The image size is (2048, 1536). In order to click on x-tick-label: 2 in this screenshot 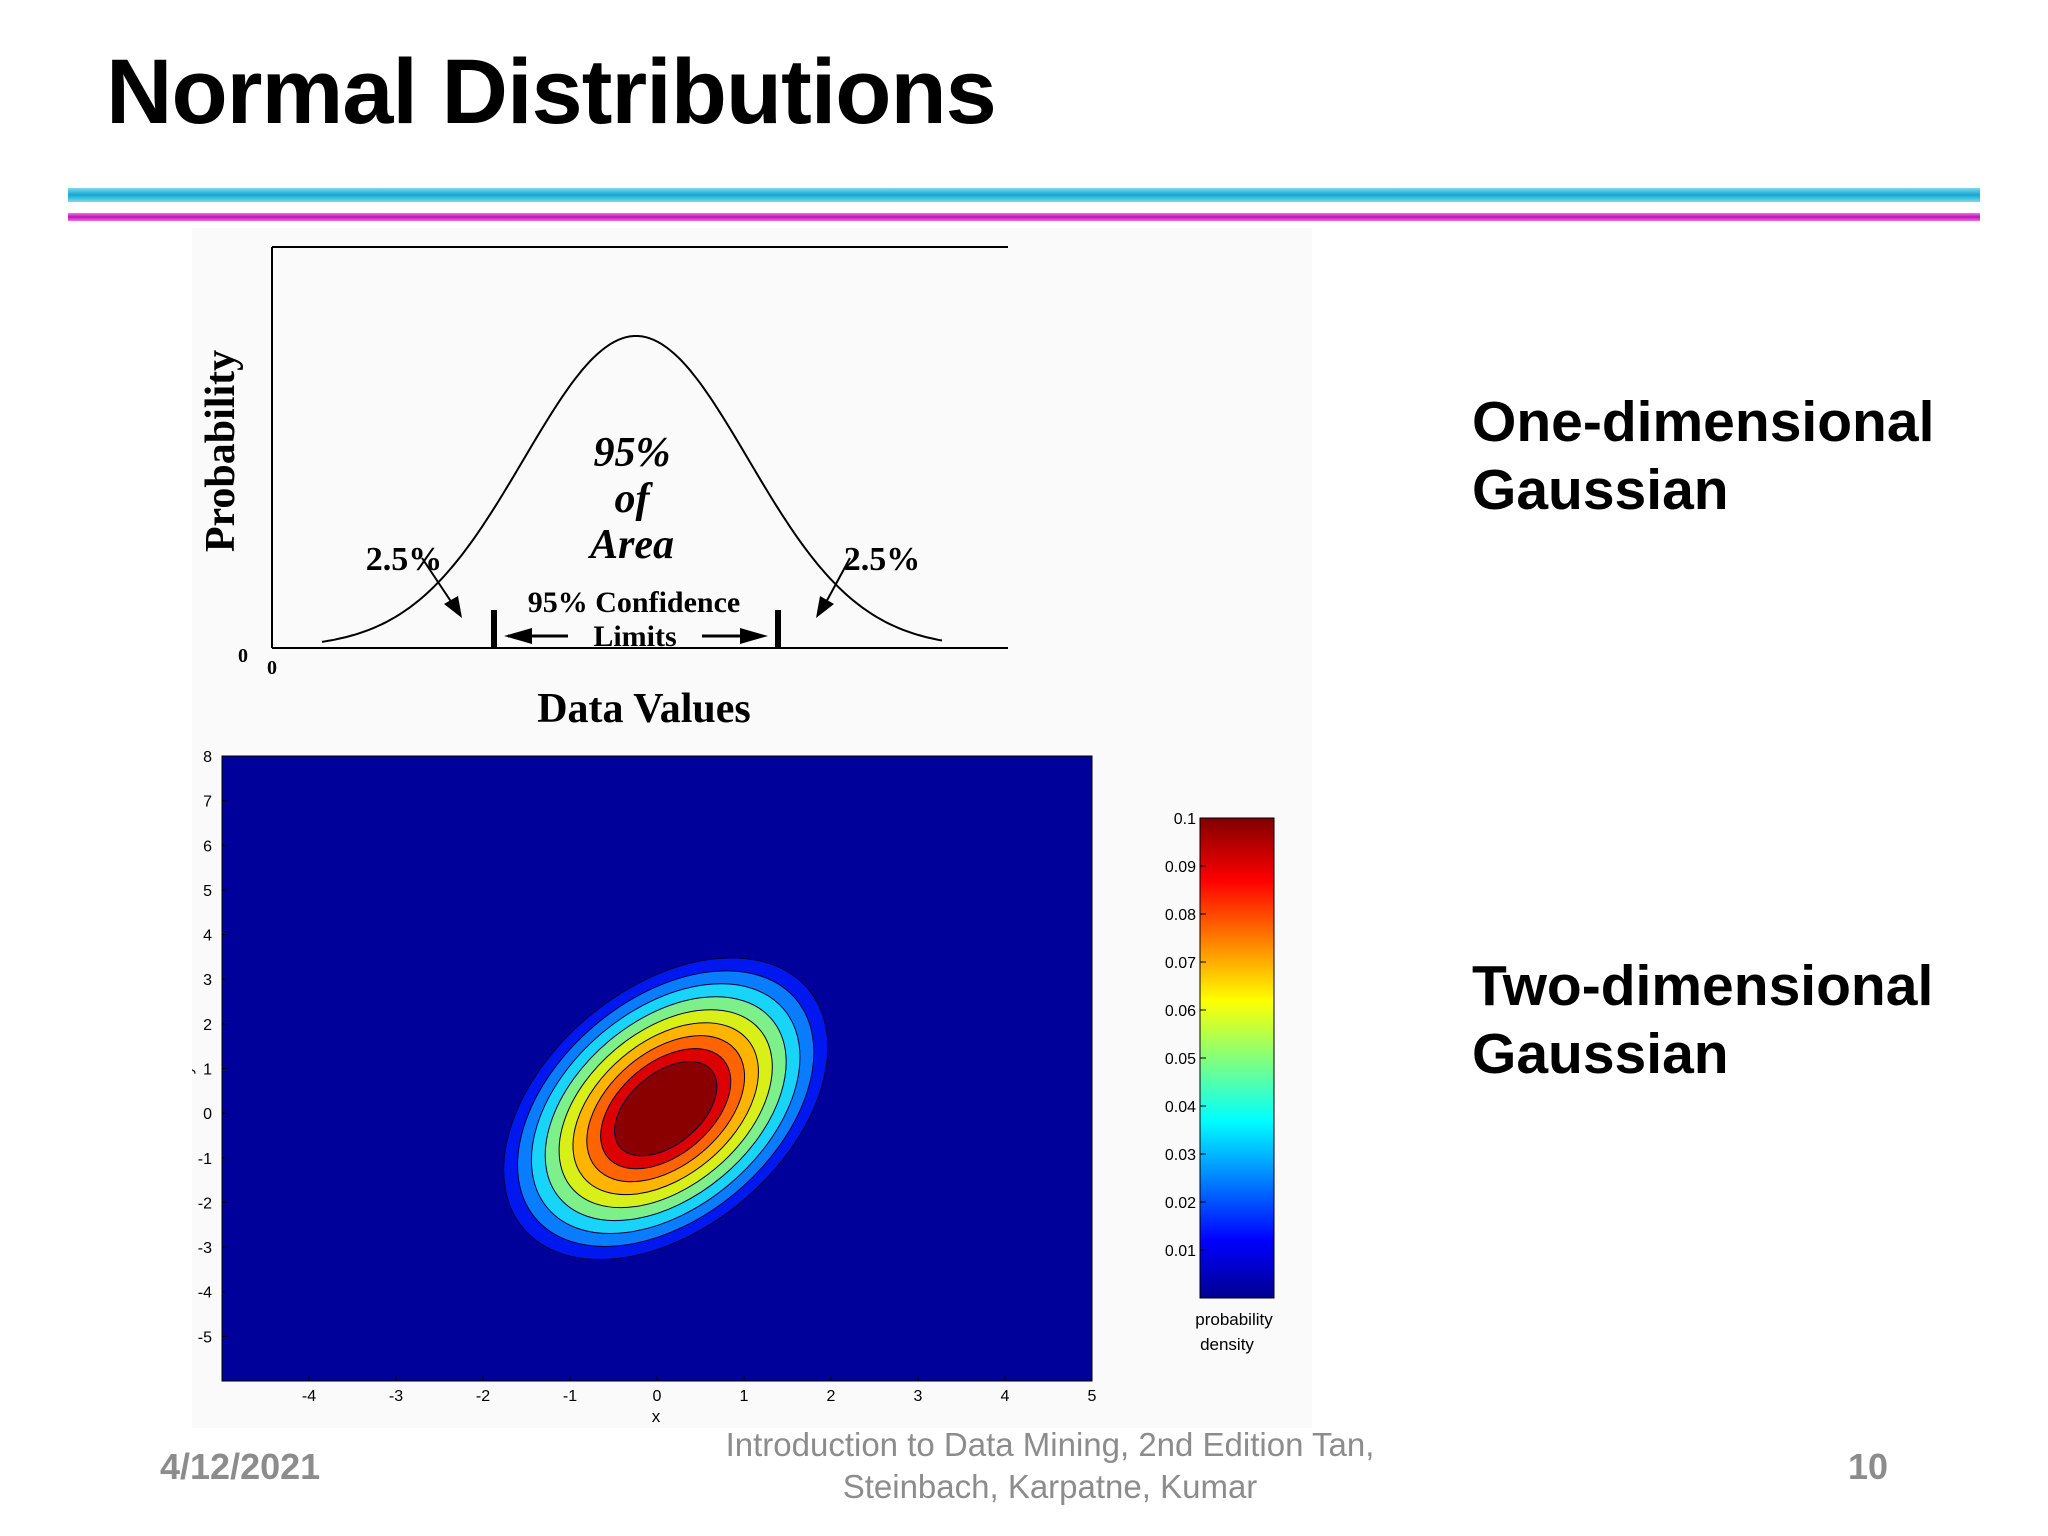, I will do `click(831, 1396)`.